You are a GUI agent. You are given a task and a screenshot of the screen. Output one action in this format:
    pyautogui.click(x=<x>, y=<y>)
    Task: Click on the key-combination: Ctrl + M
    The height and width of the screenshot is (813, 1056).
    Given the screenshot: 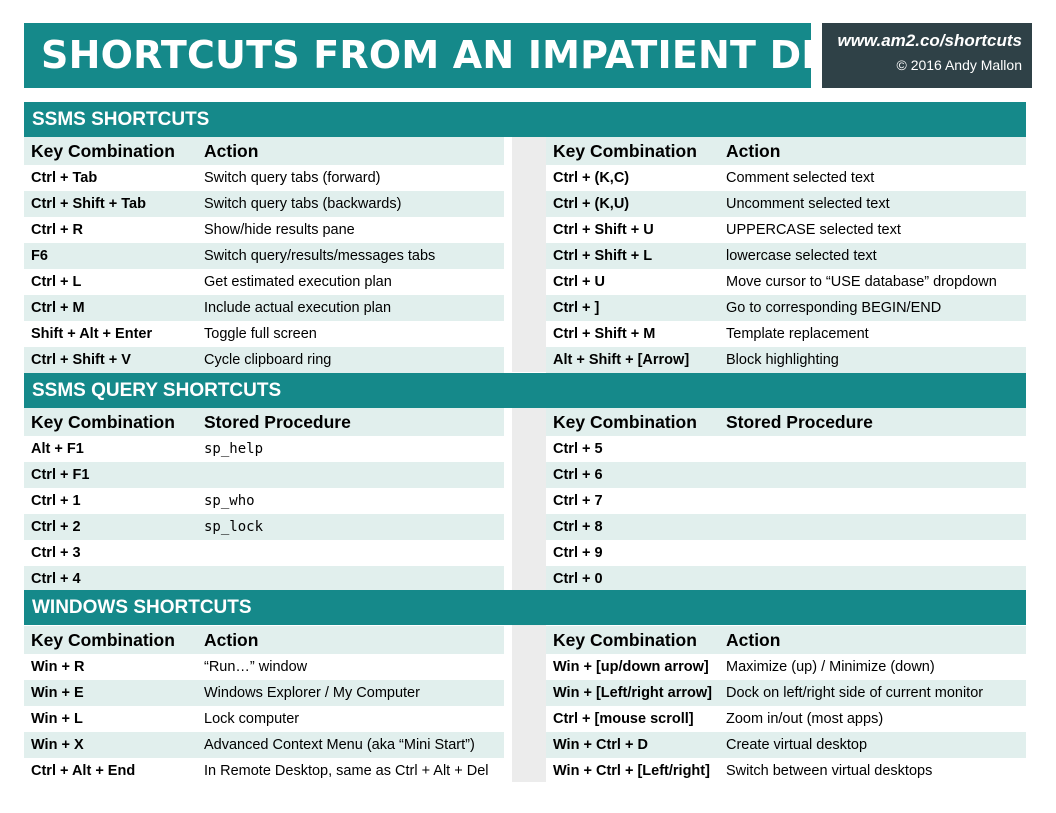 What is the action you would take?
    pyautogui.click(x=58, y=308)
    